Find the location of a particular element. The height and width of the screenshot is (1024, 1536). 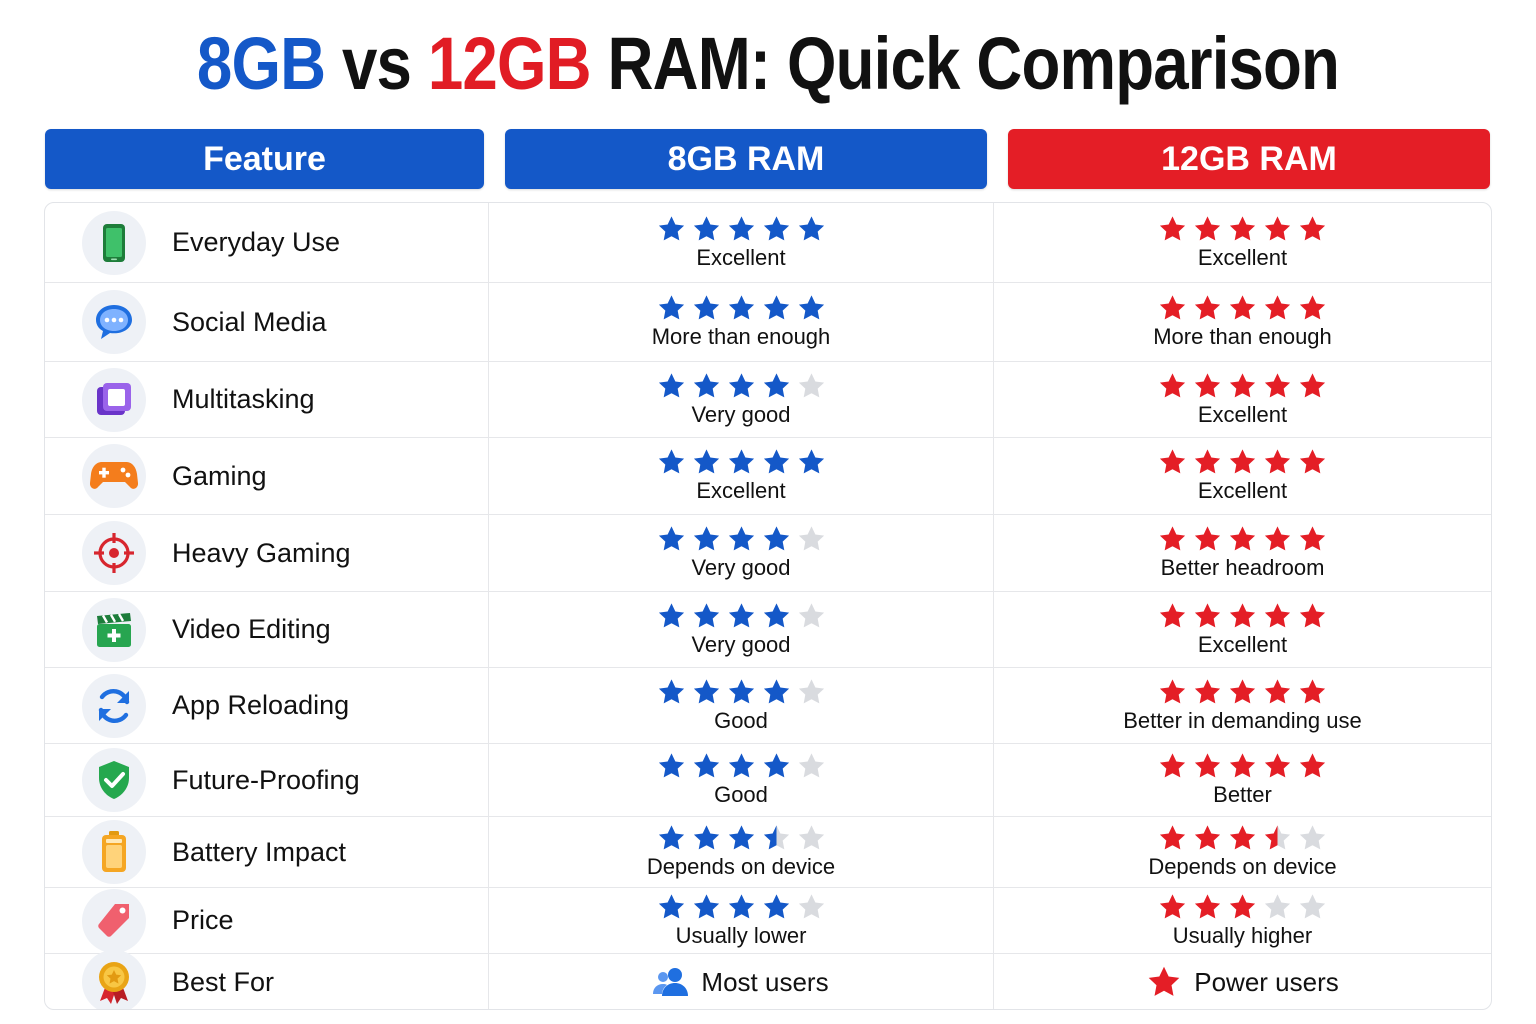

feature-cell: App Reloading is located at coordinates (266, 705).